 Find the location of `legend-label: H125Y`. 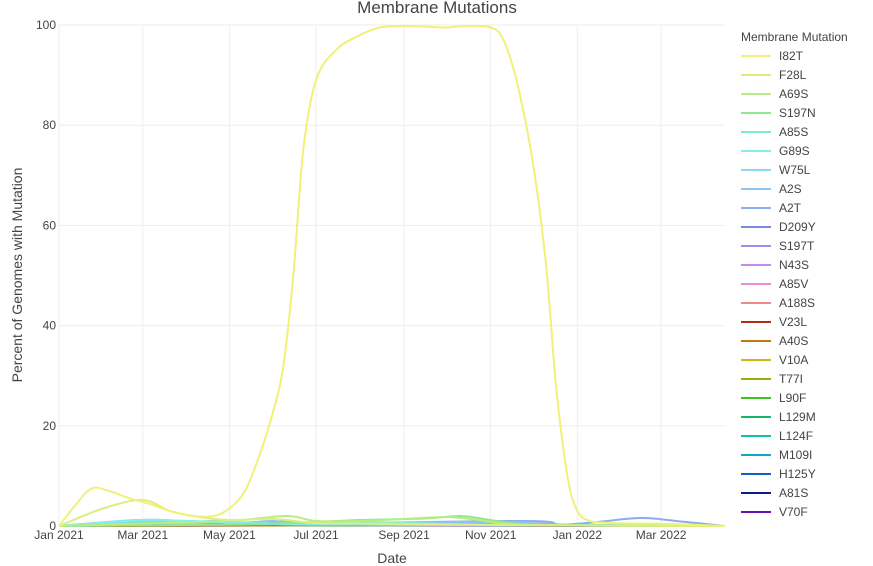

legend-label: H125Y is located at coordinates (797, 474).